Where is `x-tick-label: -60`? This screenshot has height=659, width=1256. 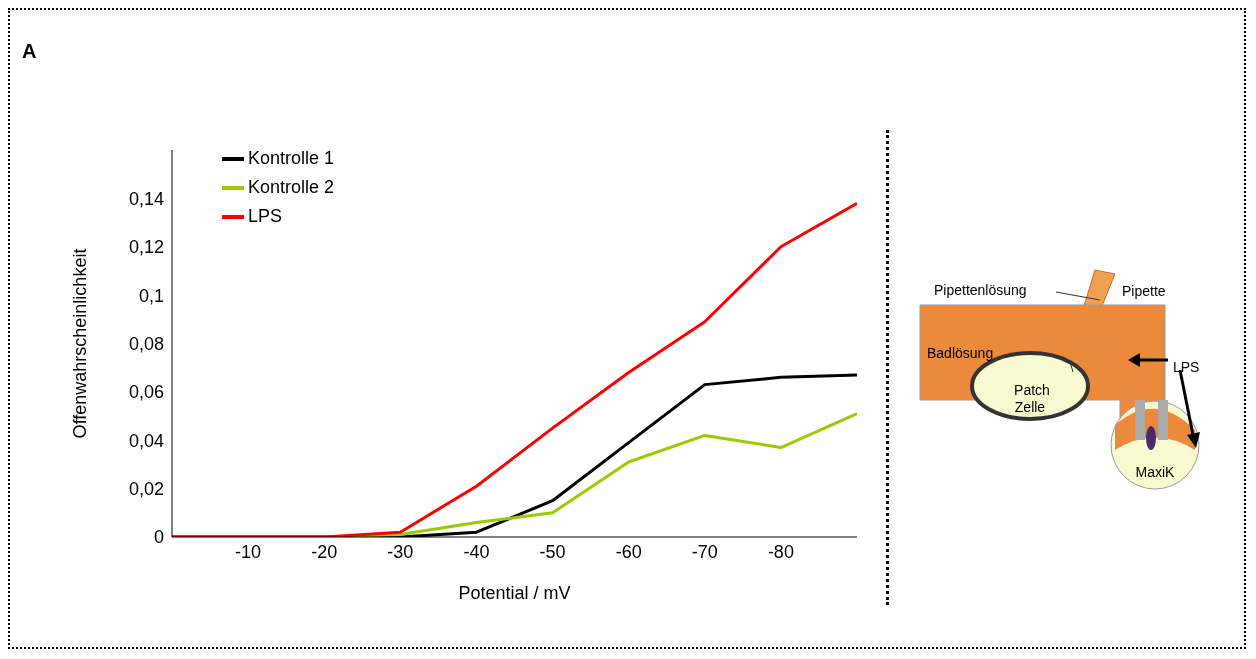
x-tick-label: -60 is located at coordinates (628, 551).